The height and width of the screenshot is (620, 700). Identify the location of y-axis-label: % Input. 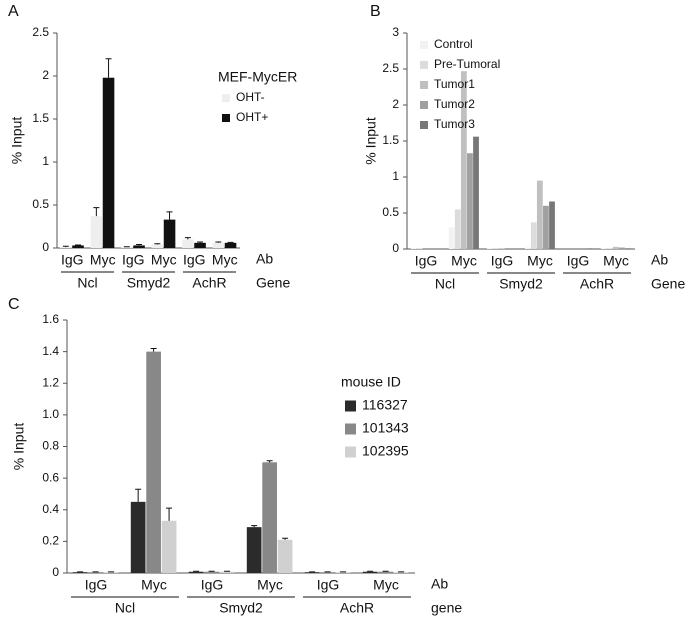
(19, 447).